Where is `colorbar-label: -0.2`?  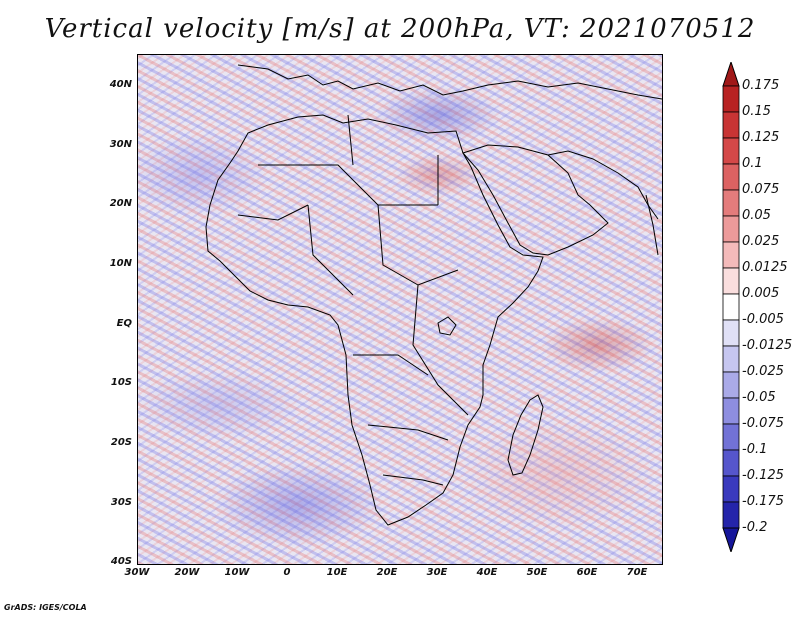
colorbar-label: -0.2 is located at coordinates (755, 527).